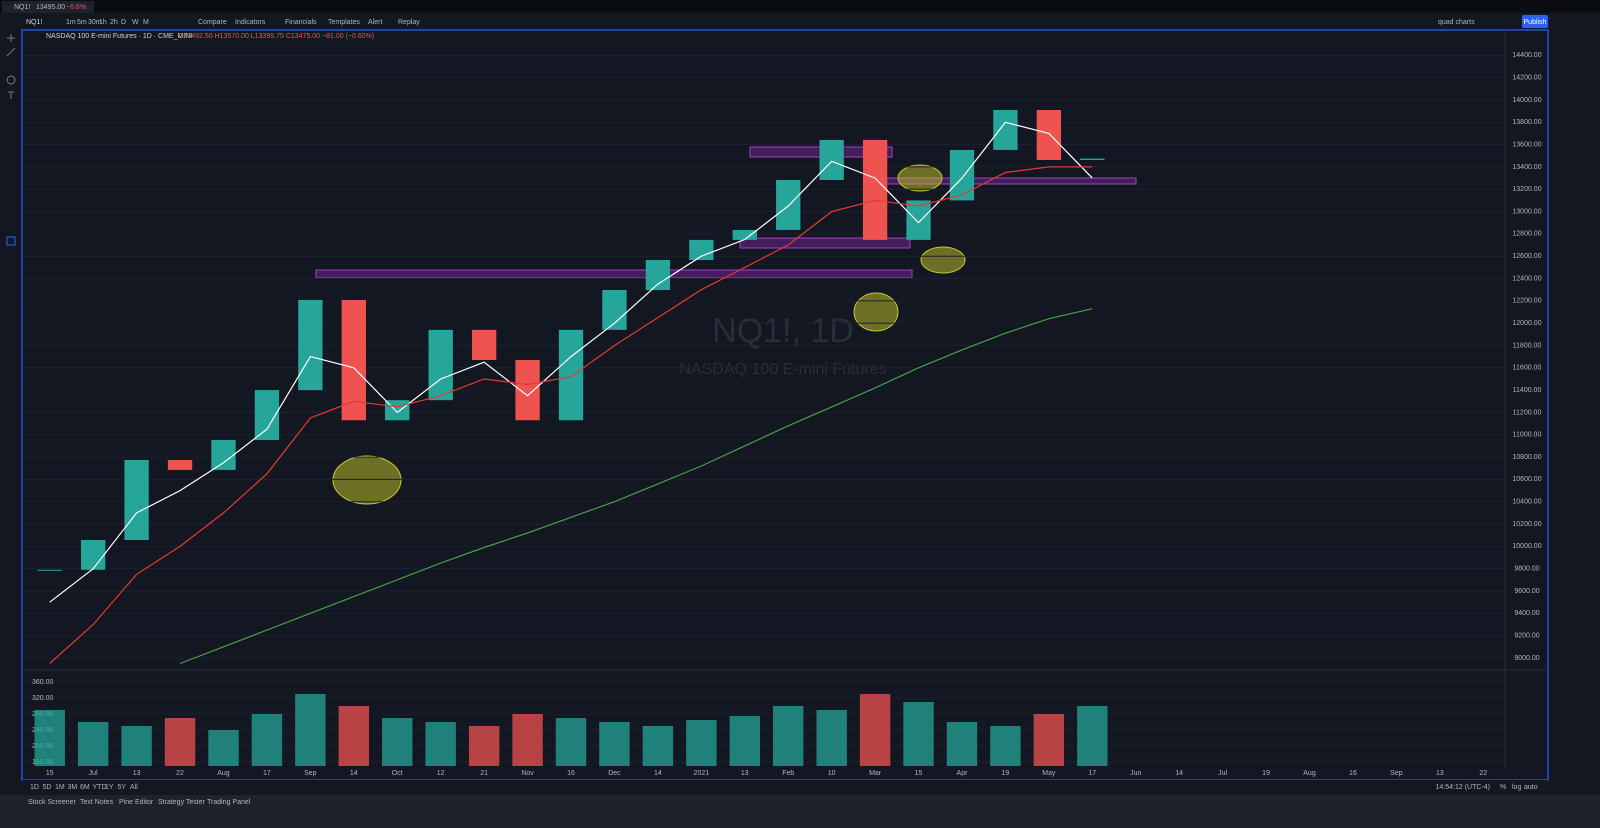  What do you see at coordinates (267, 773) in the screenshot?
I see `x-tick-label: 17` at bounding box center [267, 773].